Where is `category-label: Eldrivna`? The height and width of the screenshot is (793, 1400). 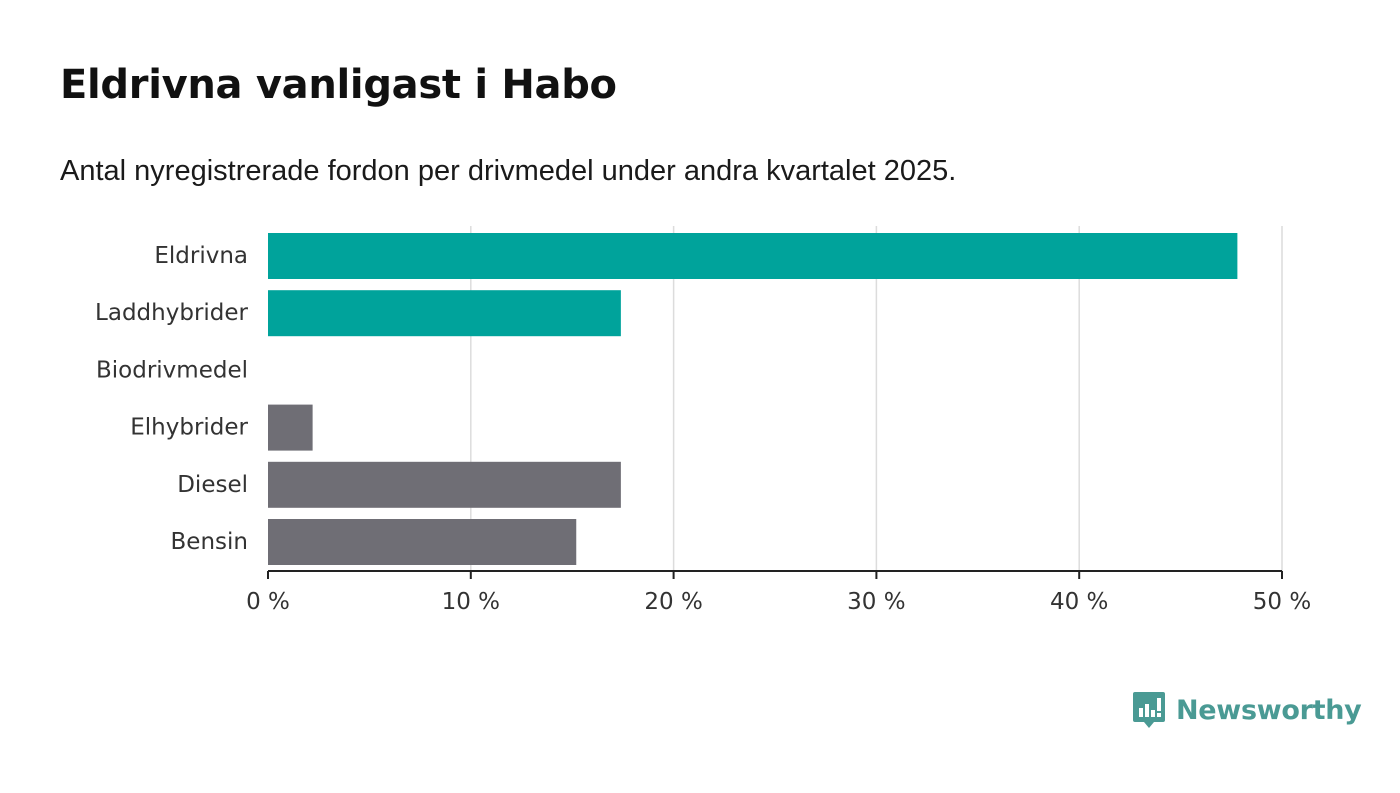 category-label: Eldrivna is located at coordinates (201, 256).